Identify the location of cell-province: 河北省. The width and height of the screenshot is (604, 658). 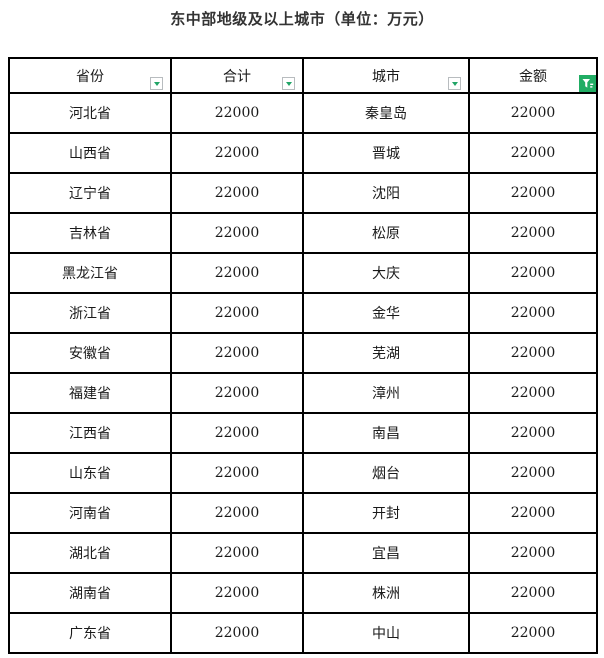
(90, 113).